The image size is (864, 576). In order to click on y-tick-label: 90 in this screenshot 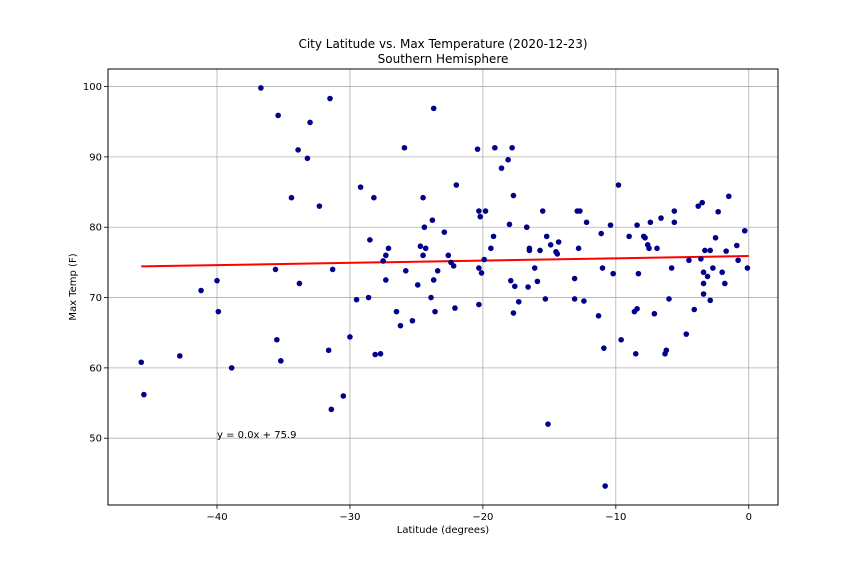, I will do `click(95, 157)`.